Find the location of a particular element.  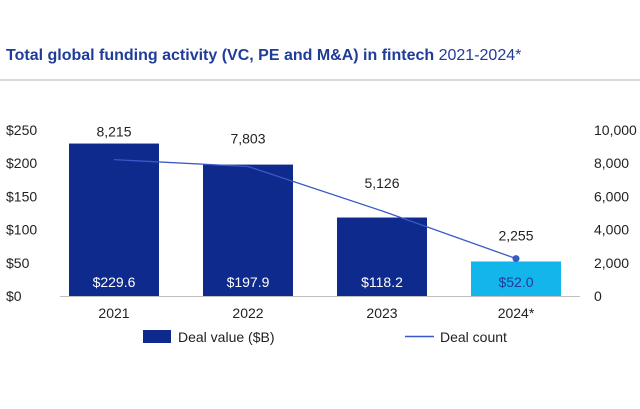

deal-count-label: 2,255 is located at coordinates (515, 236).